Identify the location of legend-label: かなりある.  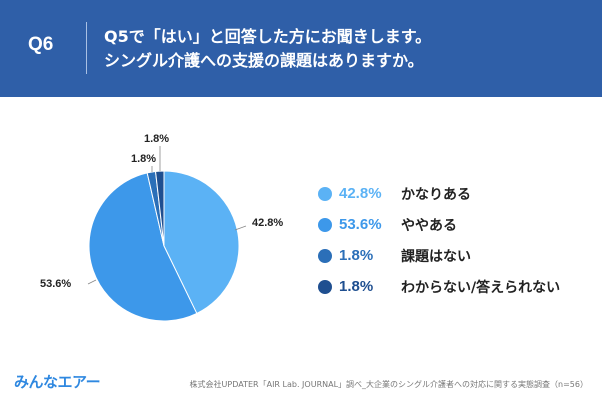
(436, 194).